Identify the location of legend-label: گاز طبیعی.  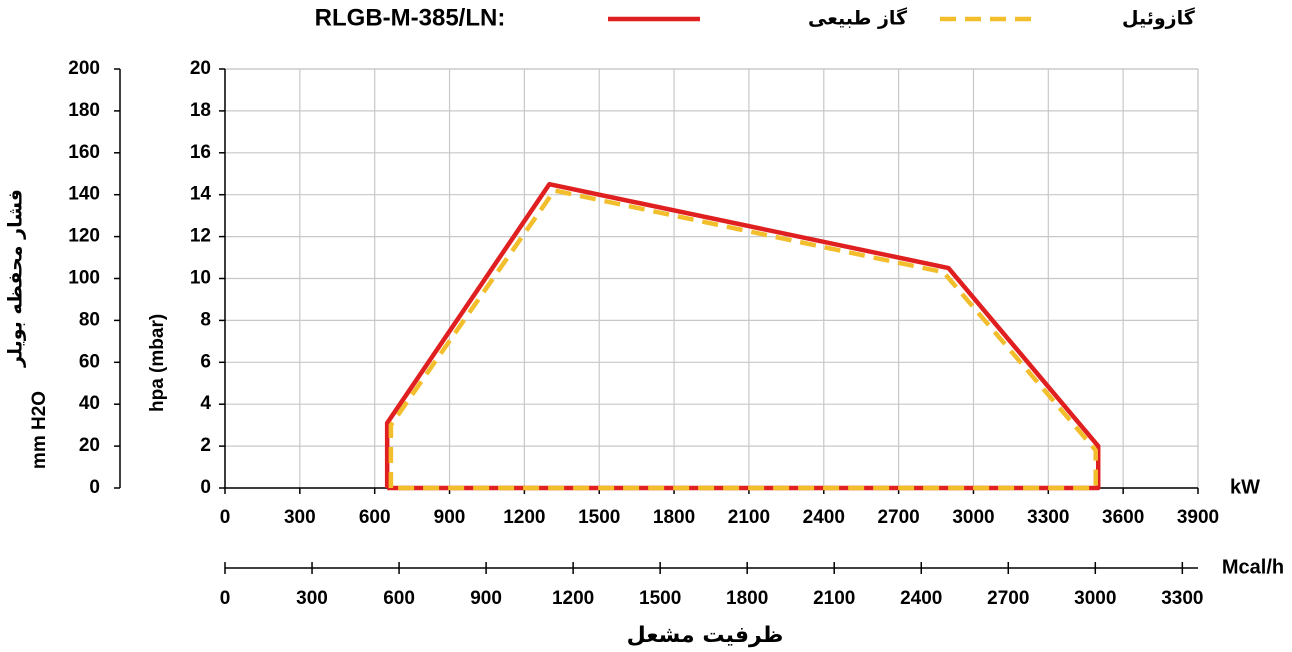
(858, 18).